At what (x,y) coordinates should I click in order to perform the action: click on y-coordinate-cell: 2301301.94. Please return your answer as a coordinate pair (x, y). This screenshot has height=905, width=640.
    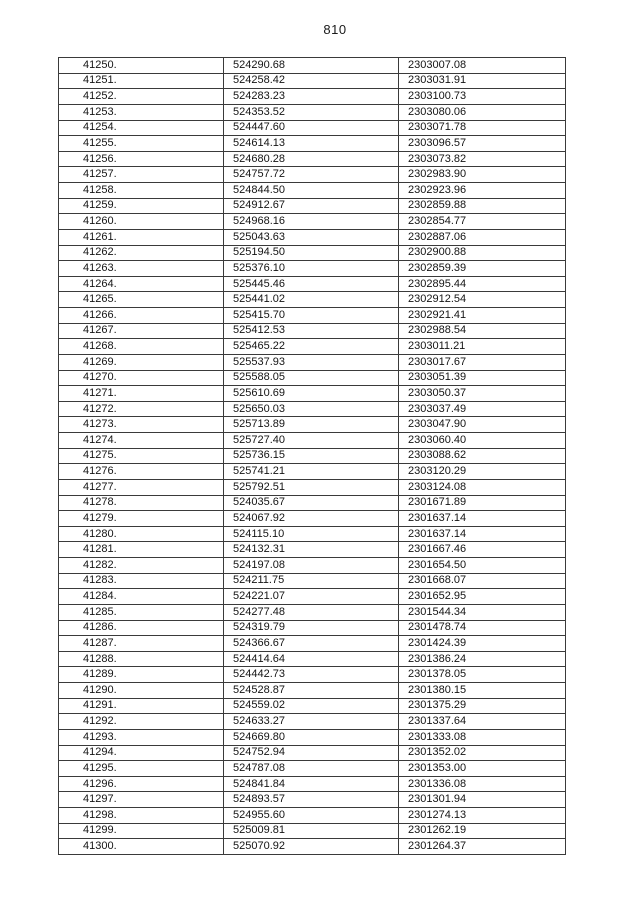
    Looking at the image, I should click on (482, 799).